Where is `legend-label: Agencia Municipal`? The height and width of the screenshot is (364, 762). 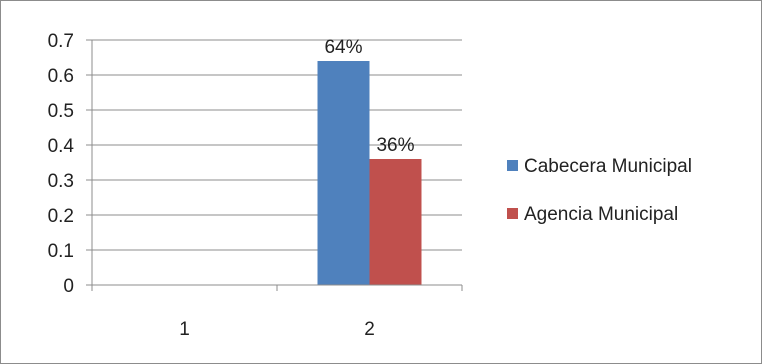
legend-label: Agencia Municipal is located at coordinates (601, 214).